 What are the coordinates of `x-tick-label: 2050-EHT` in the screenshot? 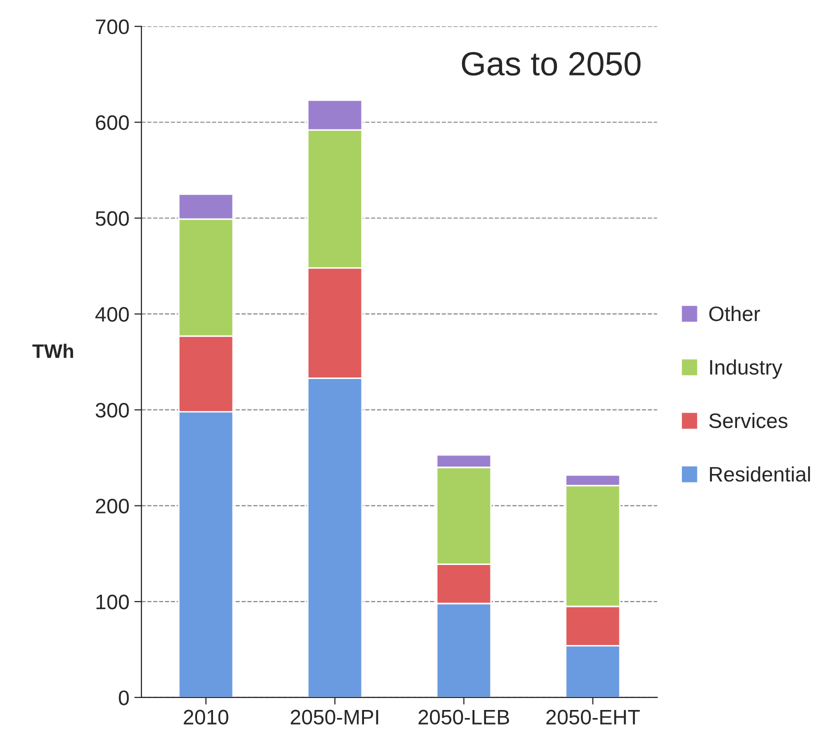 It's located at (593, 717).